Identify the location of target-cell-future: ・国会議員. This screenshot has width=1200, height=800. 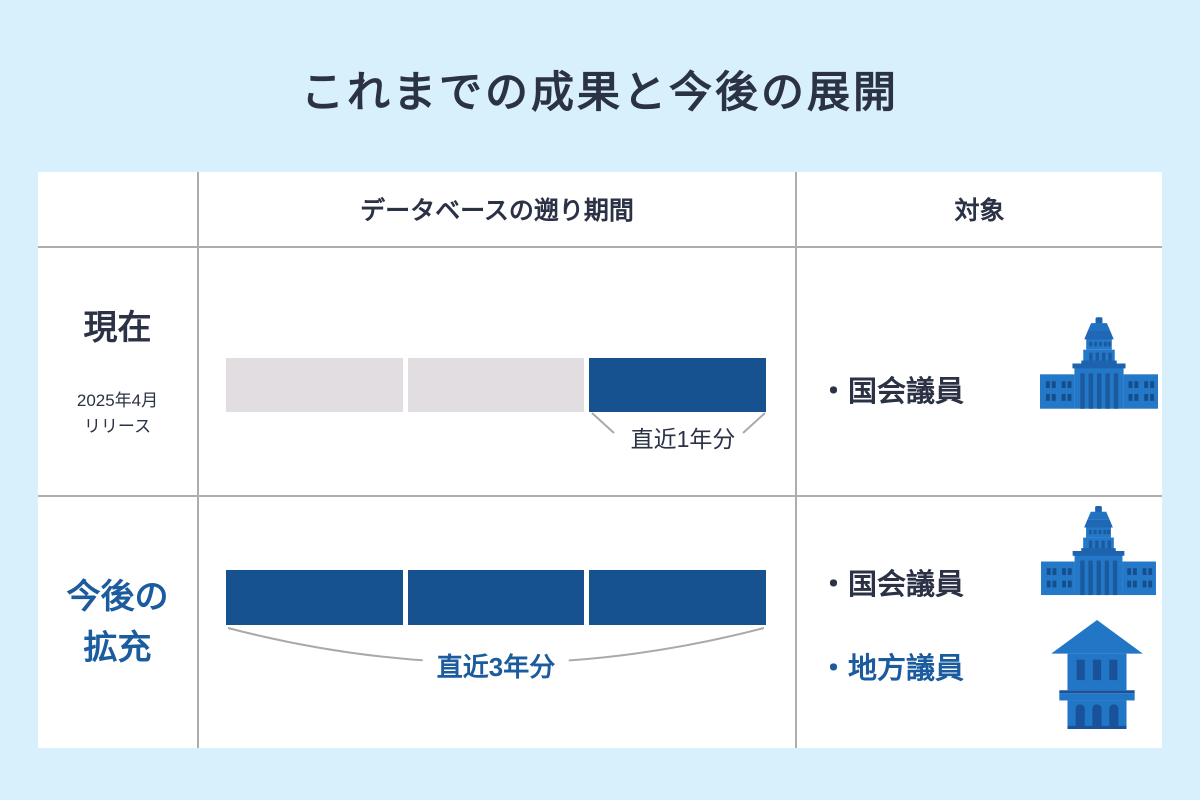
(979, 622).